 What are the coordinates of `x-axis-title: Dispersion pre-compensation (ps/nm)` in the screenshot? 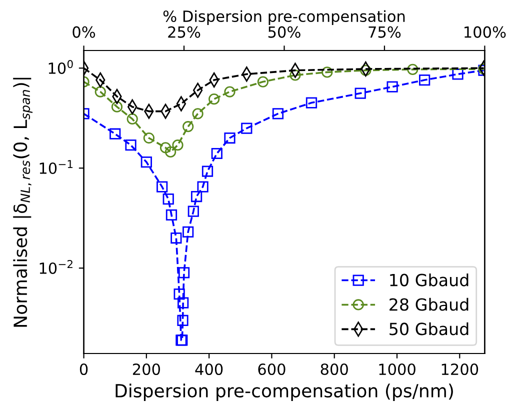 It's located at (284, 393).